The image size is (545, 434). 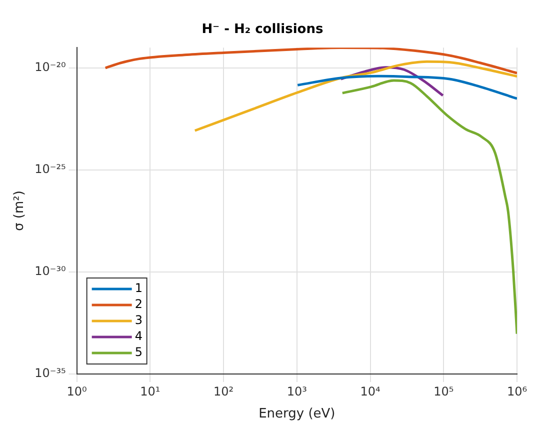 I want to click on x-axis-title: Energy (eV), so click(x=297, y=414).